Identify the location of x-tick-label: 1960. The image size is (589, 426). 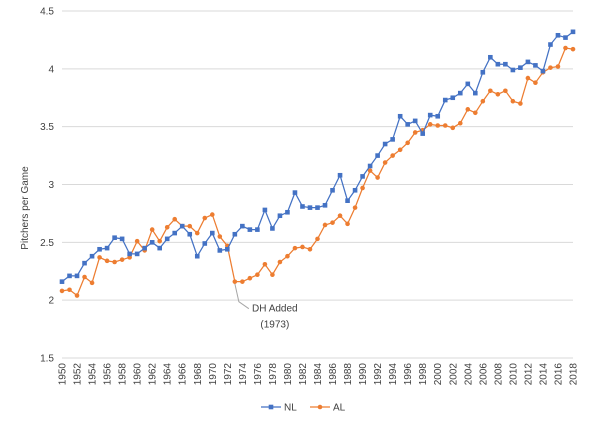
(138, 374).